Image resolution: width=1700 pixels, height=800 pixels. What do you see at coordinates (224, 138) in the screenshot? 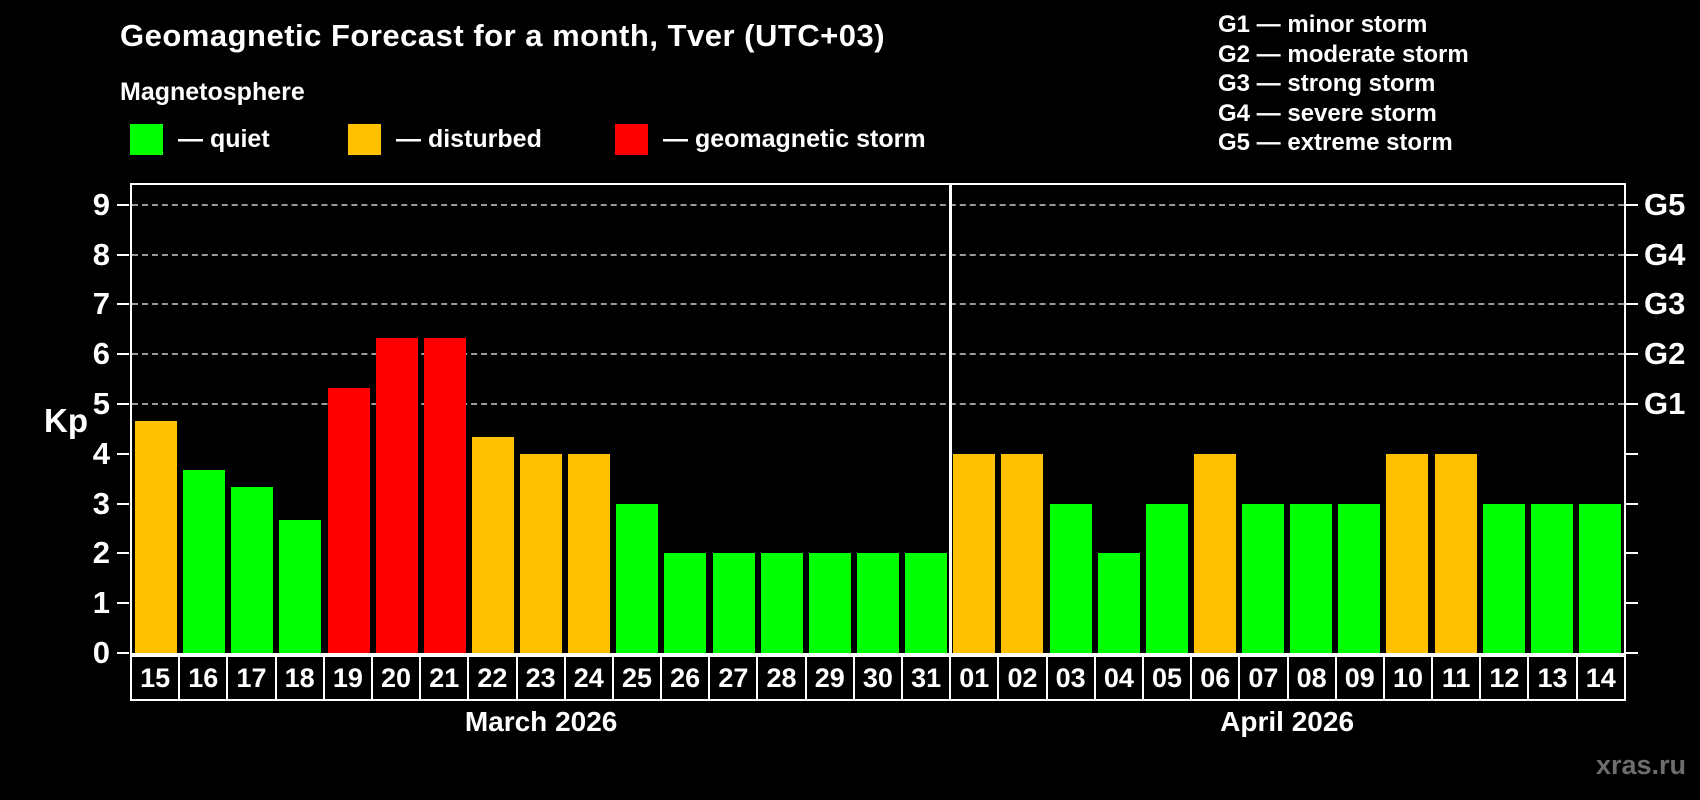
I see `legend-label-quiet: — quiet` at bounding box center [224, 138].